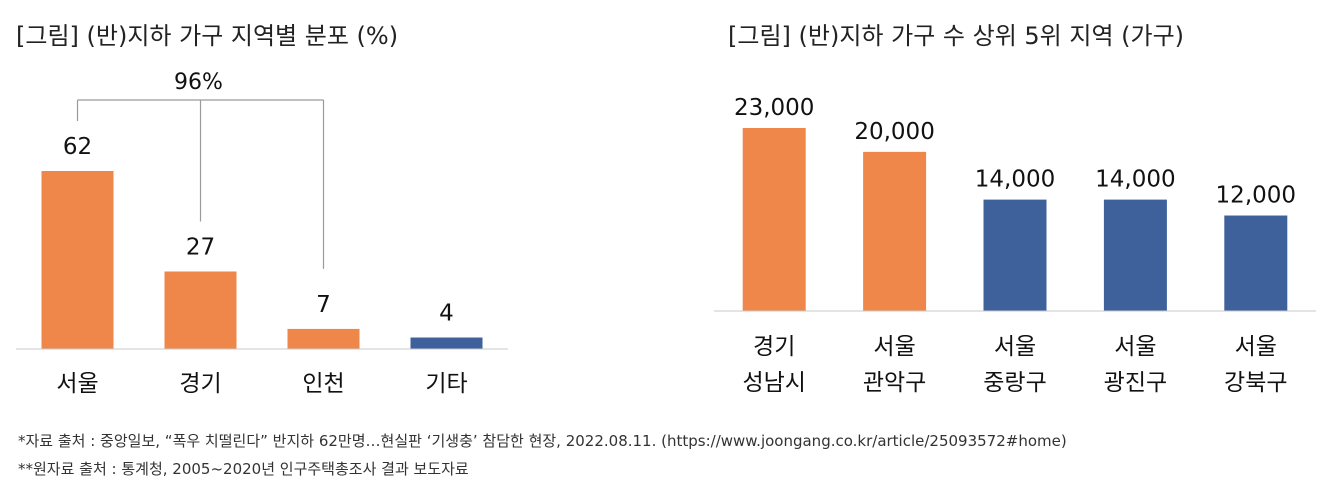 Image resolution: width=1322 pixels, height=502 pixels. What do you see at coordinates (1135, 180) in the screenshot?
I see `bar-value-label-3: 14,000` at bounding box center [1135, 180].